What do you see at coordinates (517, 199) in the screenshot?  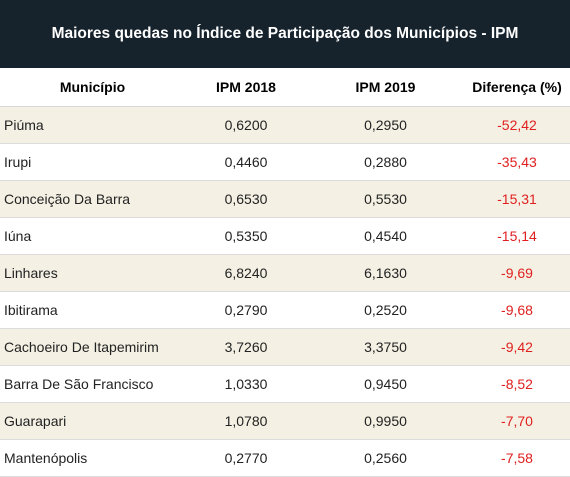 I see `cell-diferenca: -15,31` at bounding box center [517, 199].